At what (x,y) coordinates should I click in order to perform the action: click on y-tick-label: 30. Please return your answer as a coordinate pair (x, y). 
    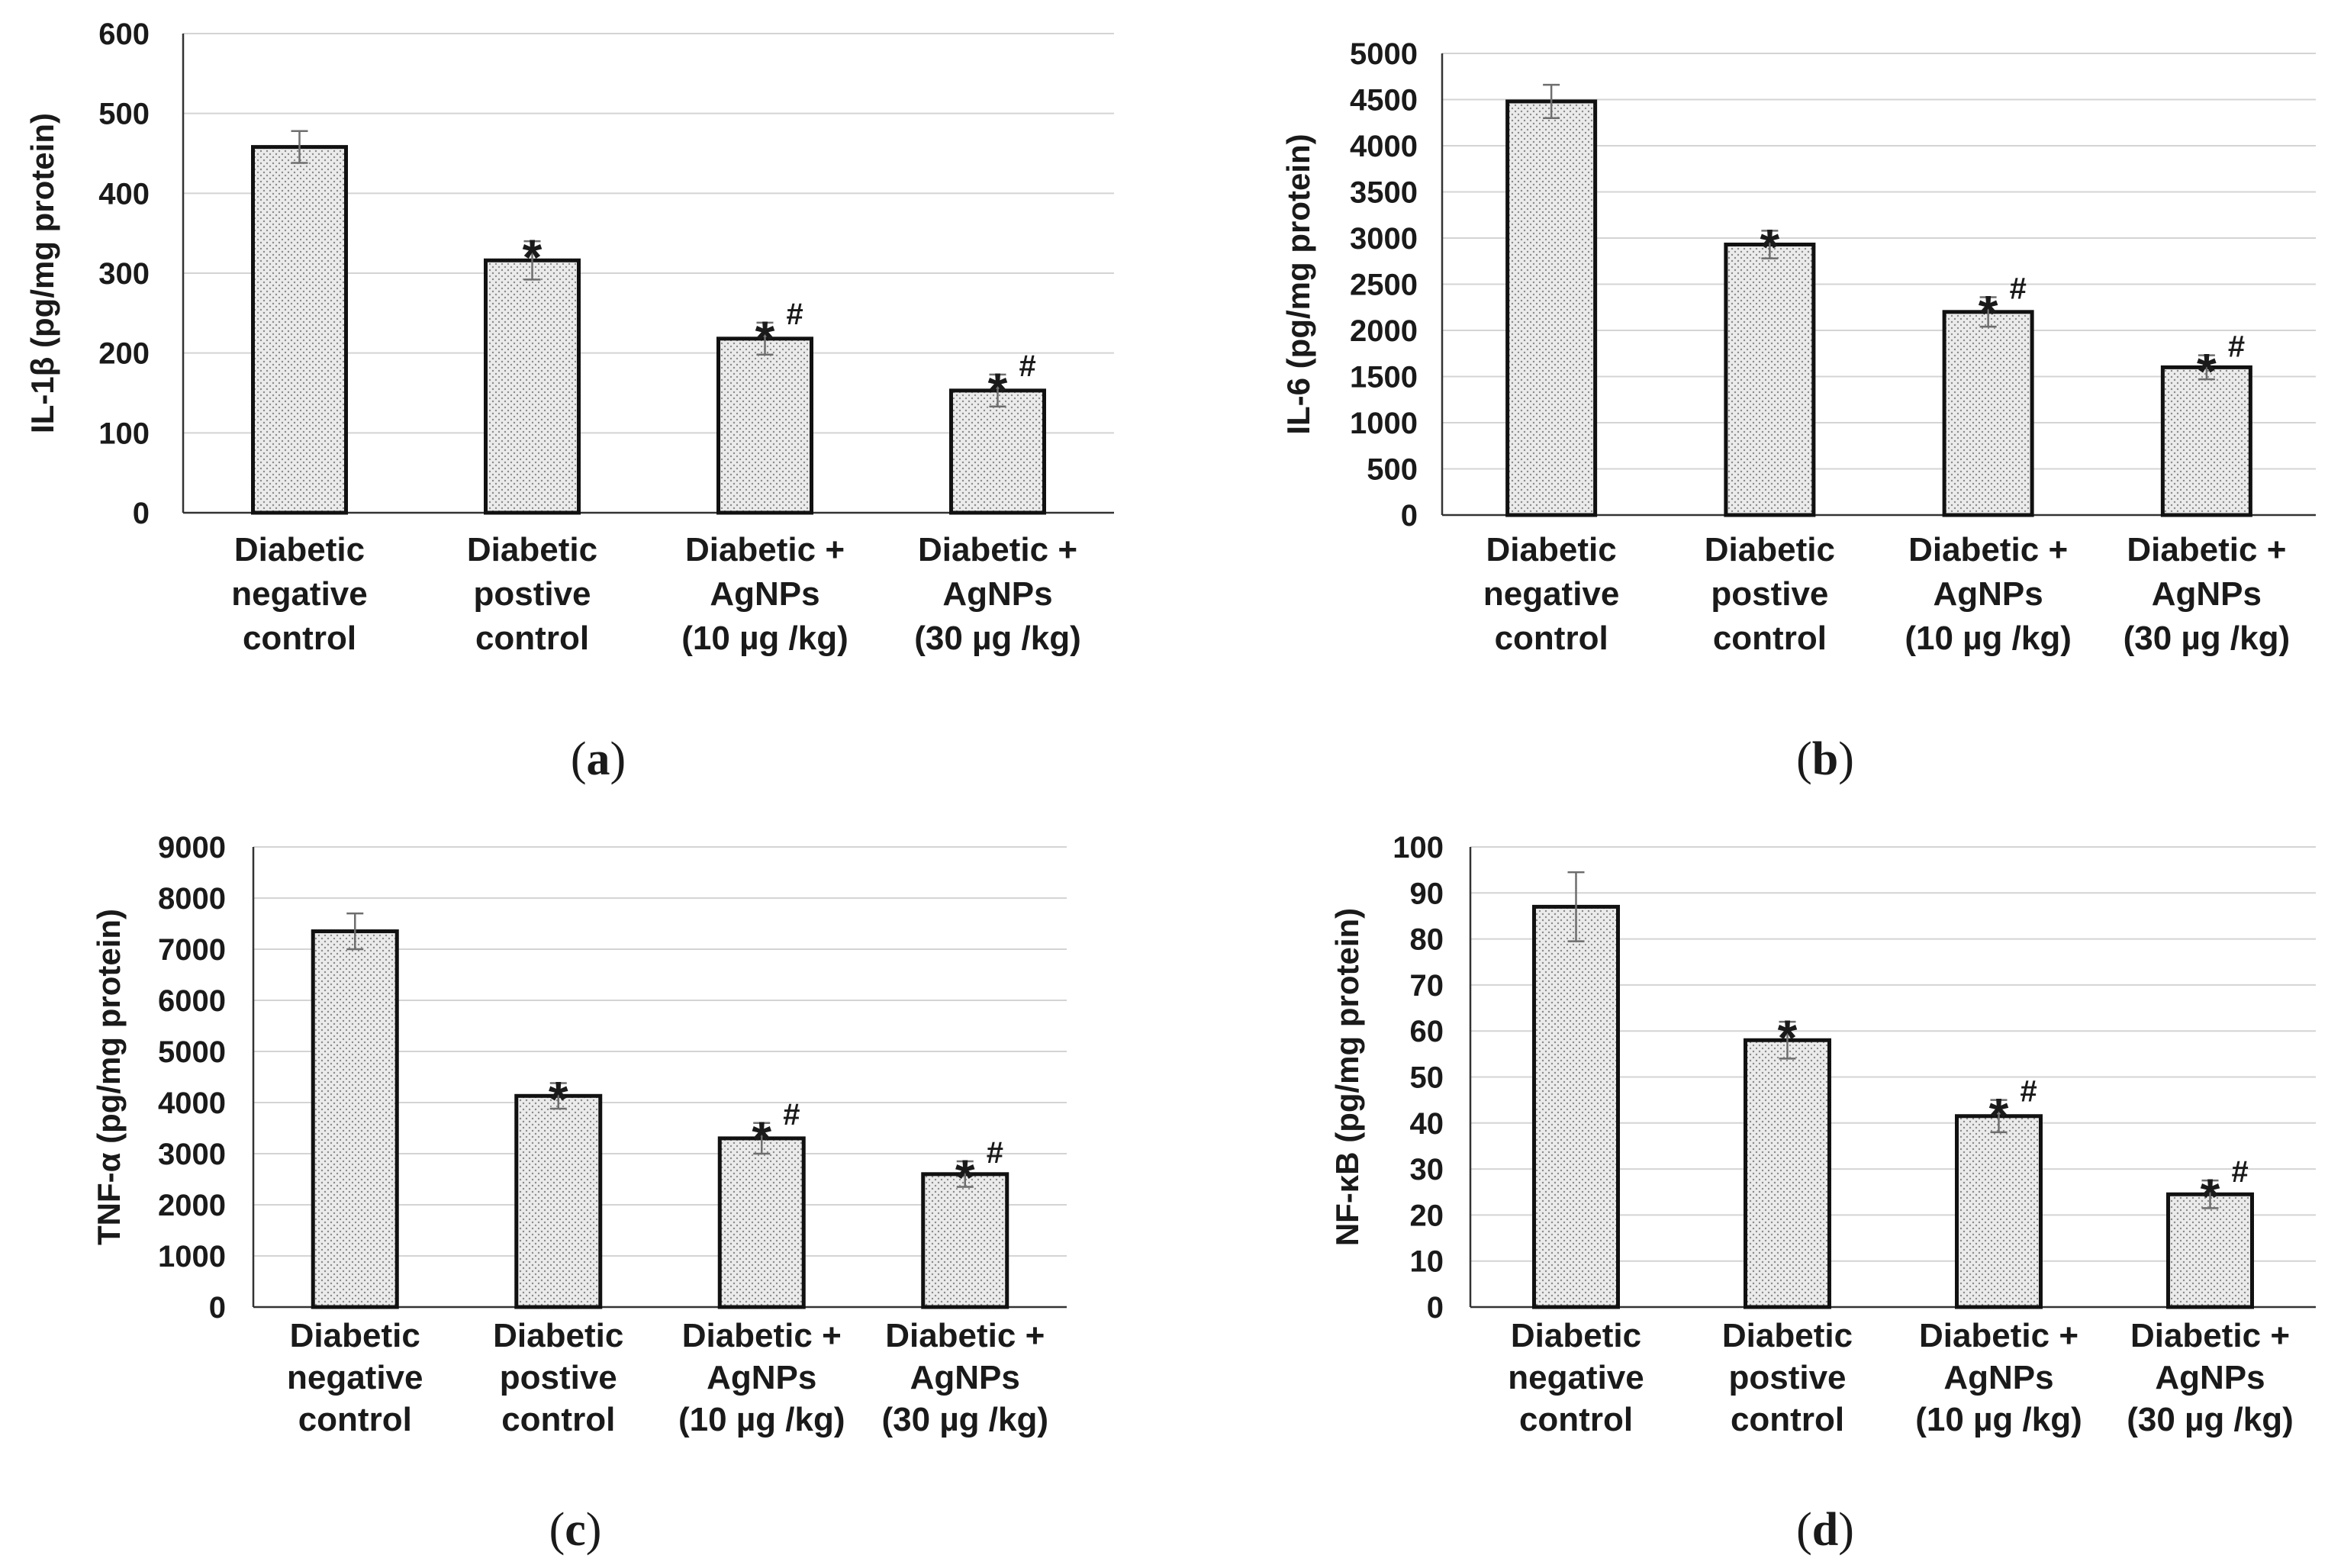
    Looking at the image, I should click on (1427, 1169).